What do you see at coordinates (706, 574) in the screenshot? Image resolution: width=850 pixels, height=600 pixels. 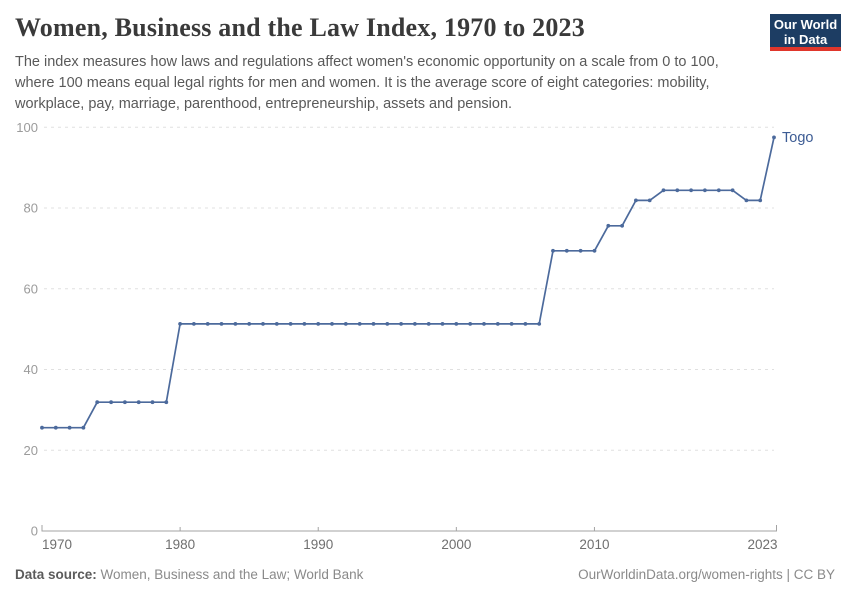 I see `credit-link: OurWorldinData.org/women-rights | CC BY` at bounding box center [706, 574].